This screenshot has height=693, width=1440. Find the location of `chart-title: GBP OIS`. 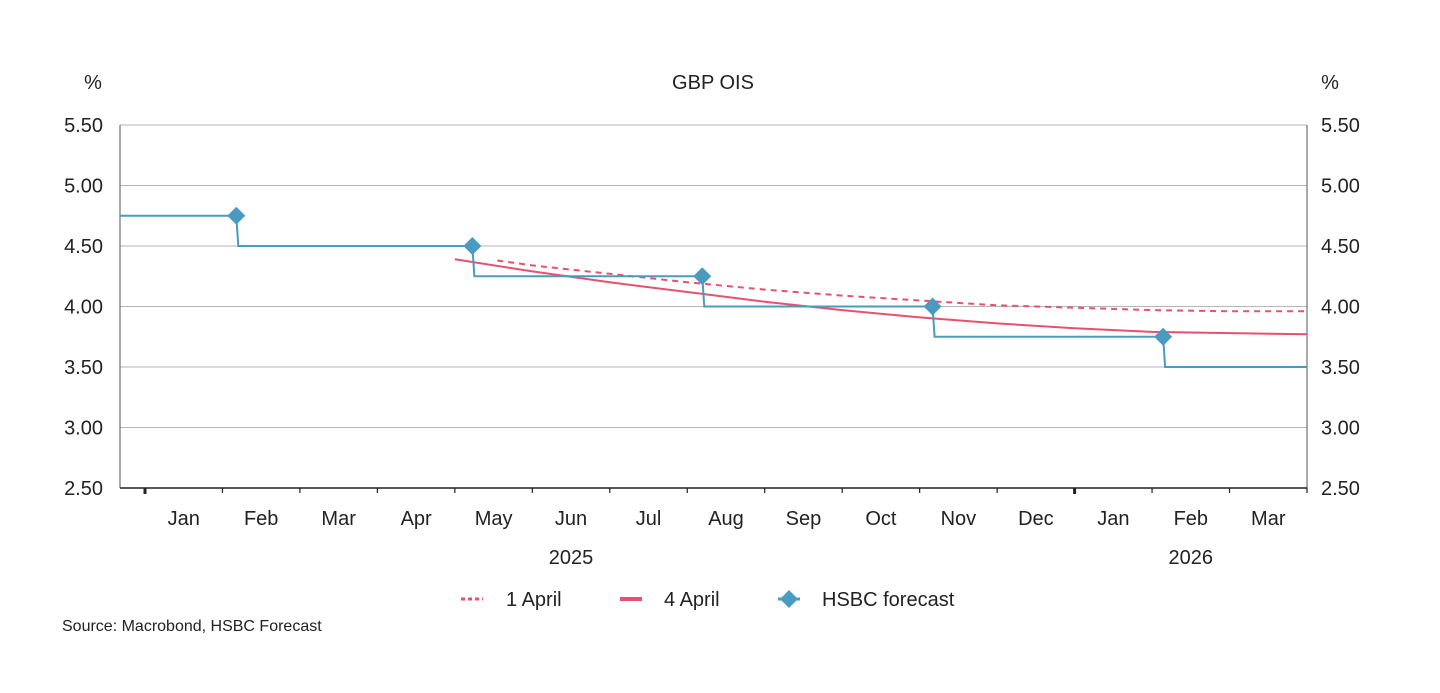

chart-title: GBP OIS is located at coordinates (713, 83).